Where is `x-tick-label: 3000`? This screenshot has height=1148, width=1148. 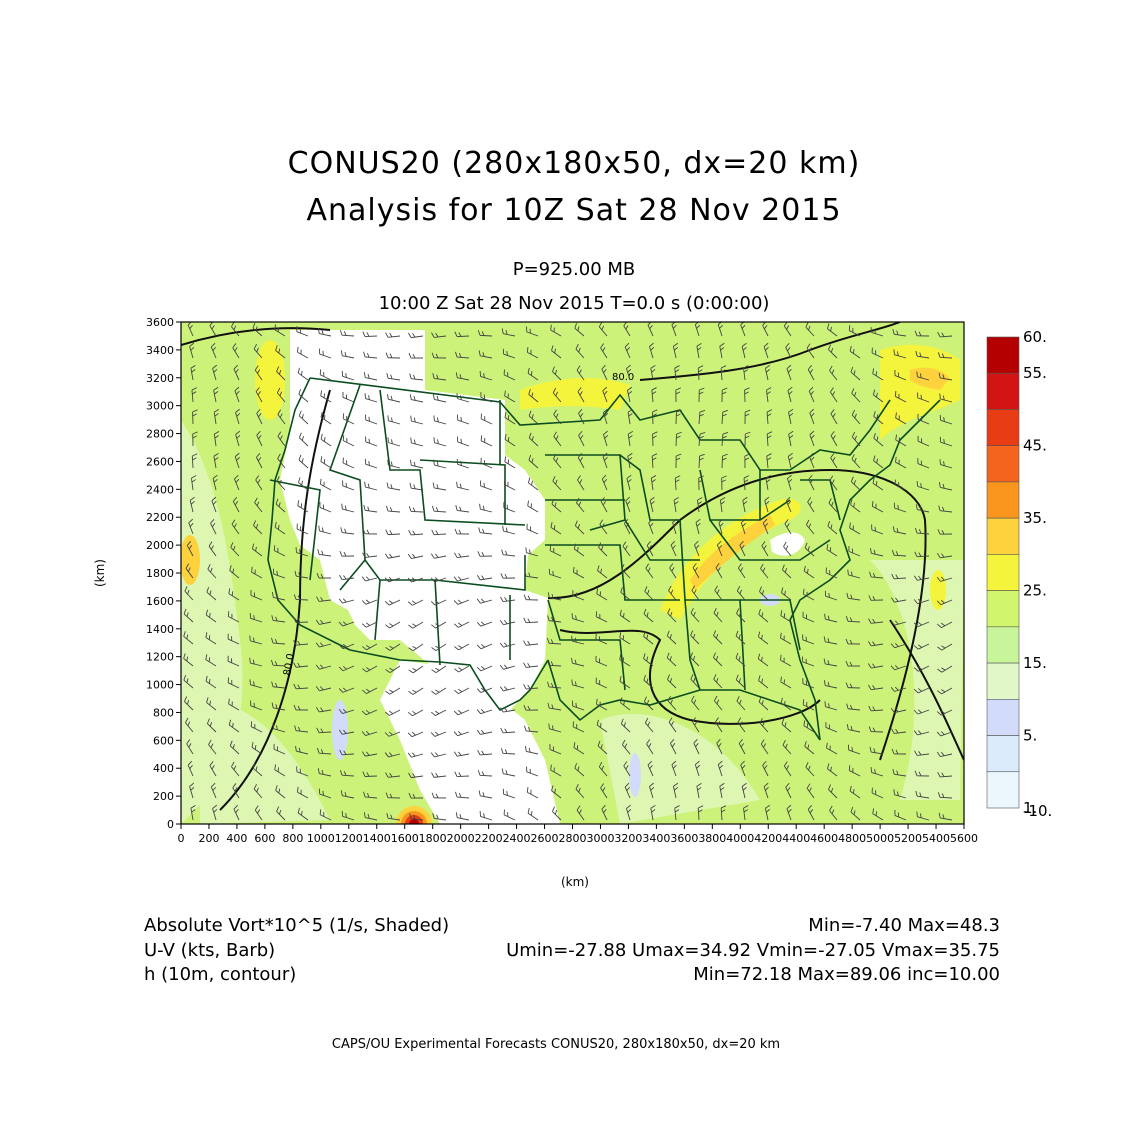
x-tick-label: 3000 is located at coordinates (600, 838).